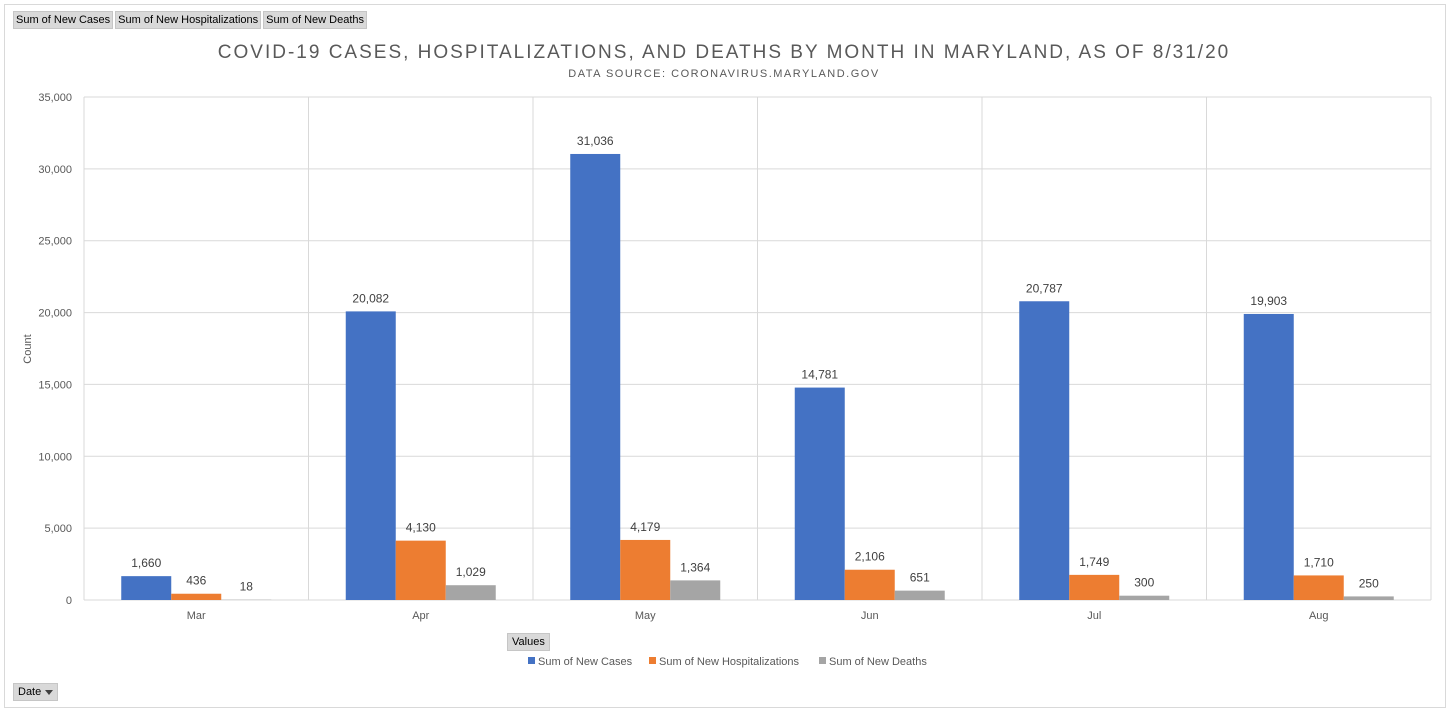 The height and width of the screenshot is (714, 1452). I want to click on data-label: 1,749, so click(1094, 562).